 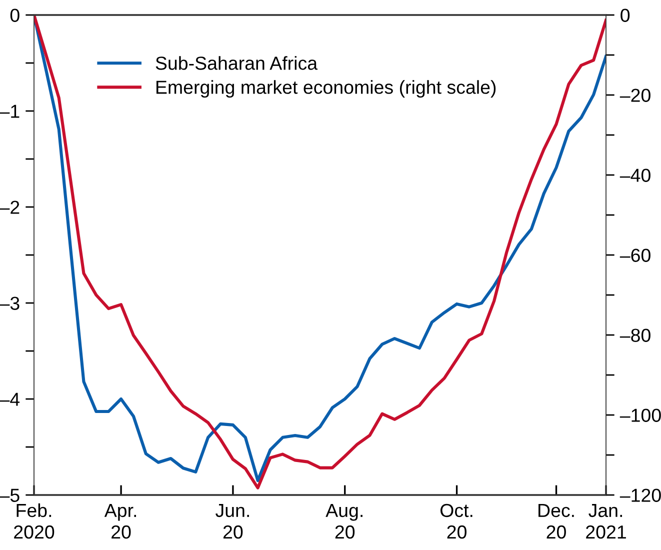 I want to click on y2-tick-label: –100, so click(x=640, y=415).